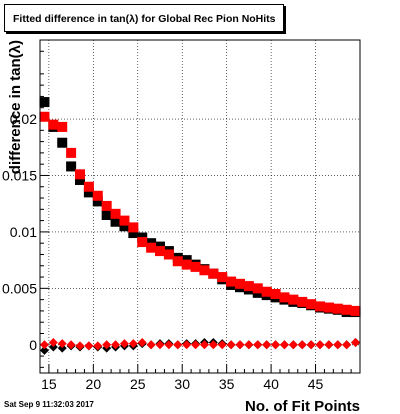 The height and width of the screenshot is (414, 400). What do you see at coordinates (138, 384) in the screenshot?
I see `x-tick-label: 25` at bounding box center [138, 384].